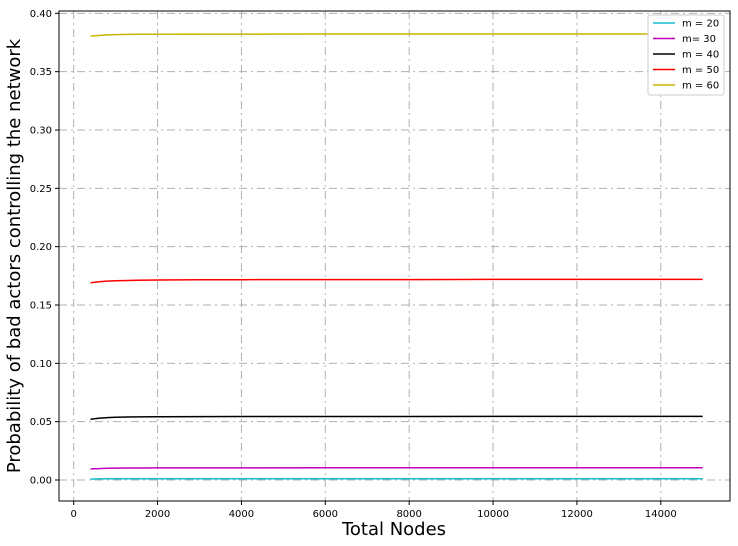 Image resolution: width=738 pixels, height=546 pixels. What do you see at coordinates (41, 72) in the screenshot?
I see `y-tick-label: 0.35` at bounding box center [41, 72].